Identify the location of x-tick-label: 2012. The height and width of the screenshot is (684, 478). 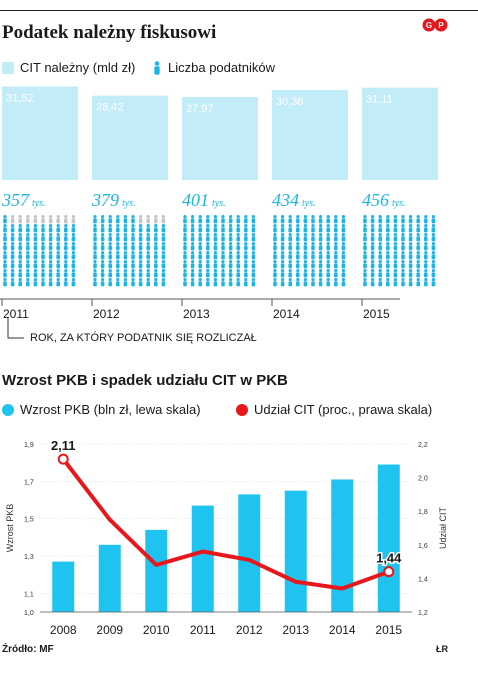
(249, 630).